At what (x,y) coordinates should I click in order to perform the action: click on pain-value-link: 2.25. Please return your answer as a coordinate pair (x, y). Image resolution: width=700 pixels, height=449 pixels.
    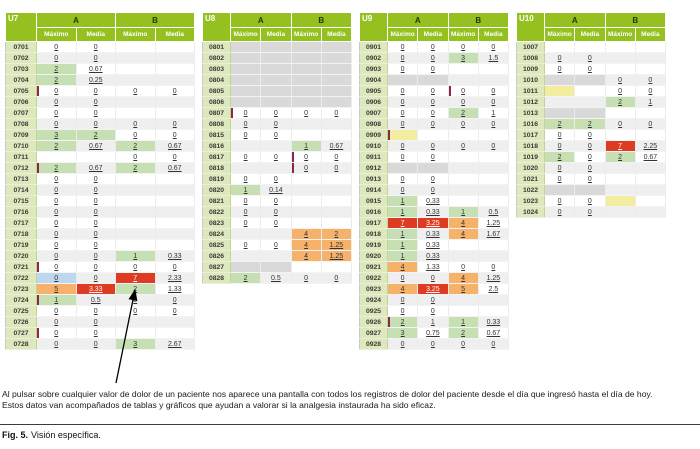
    Looking at the image, I should click on (650, 146).